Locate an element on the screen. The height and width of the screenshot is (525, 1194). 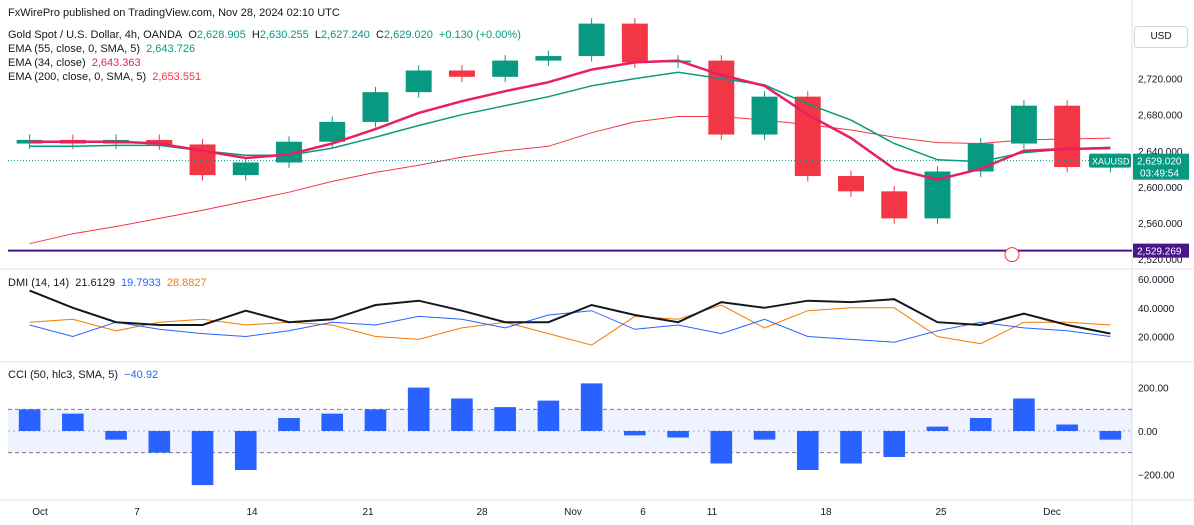
price-tick: 2,720.000 is located at coordinates (1160, 80).